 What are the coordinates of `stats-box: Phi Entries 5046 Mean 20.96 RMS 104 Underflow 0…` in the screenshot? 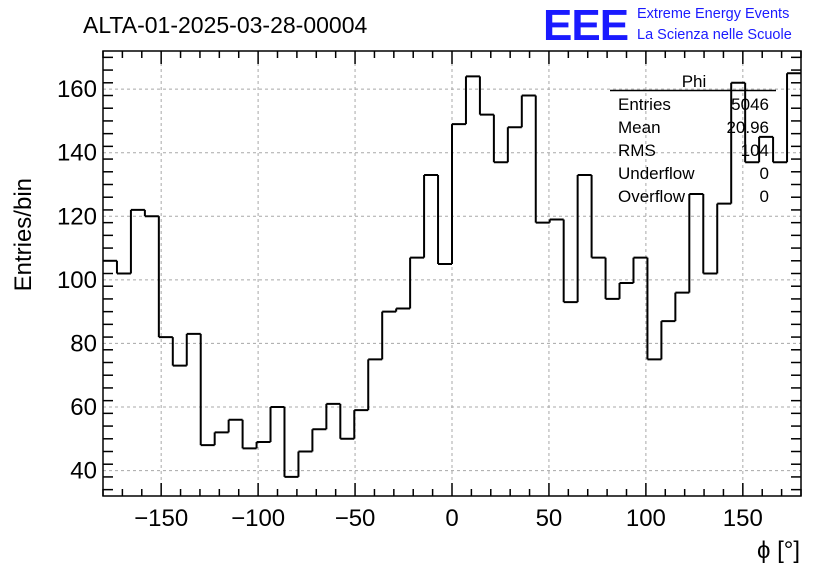 It's located at (693, 139).